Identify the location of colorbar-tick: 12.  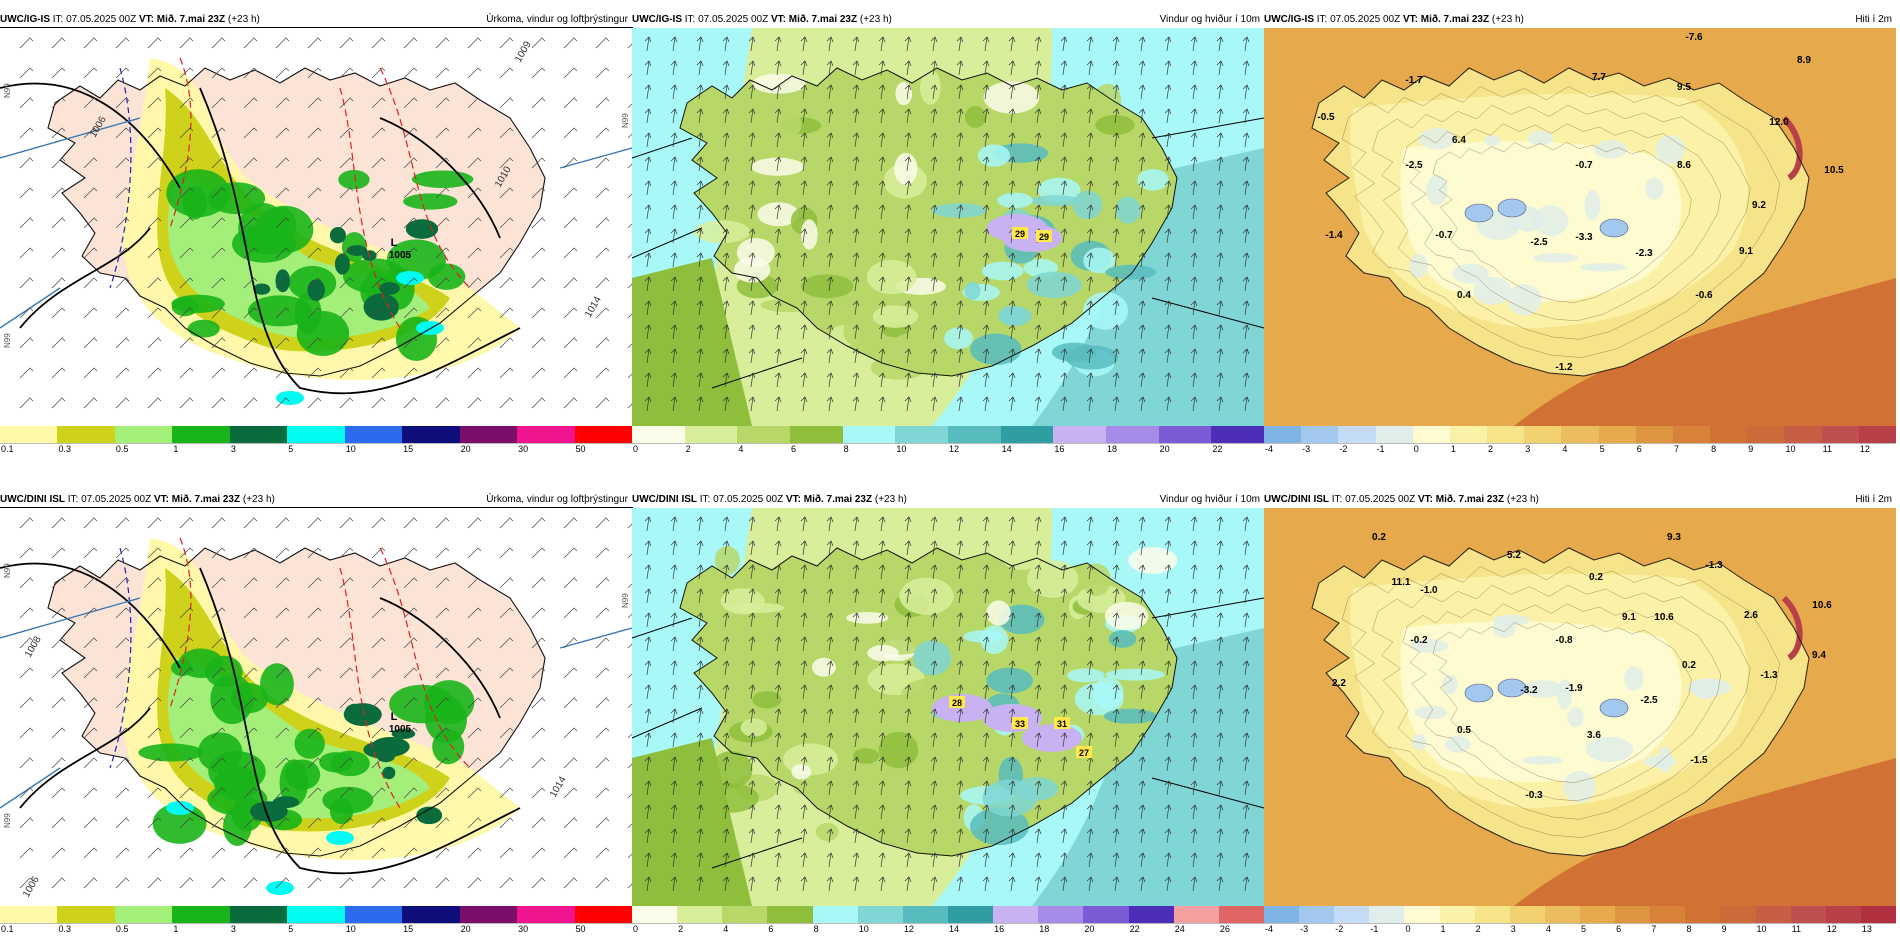
(1864, 449).